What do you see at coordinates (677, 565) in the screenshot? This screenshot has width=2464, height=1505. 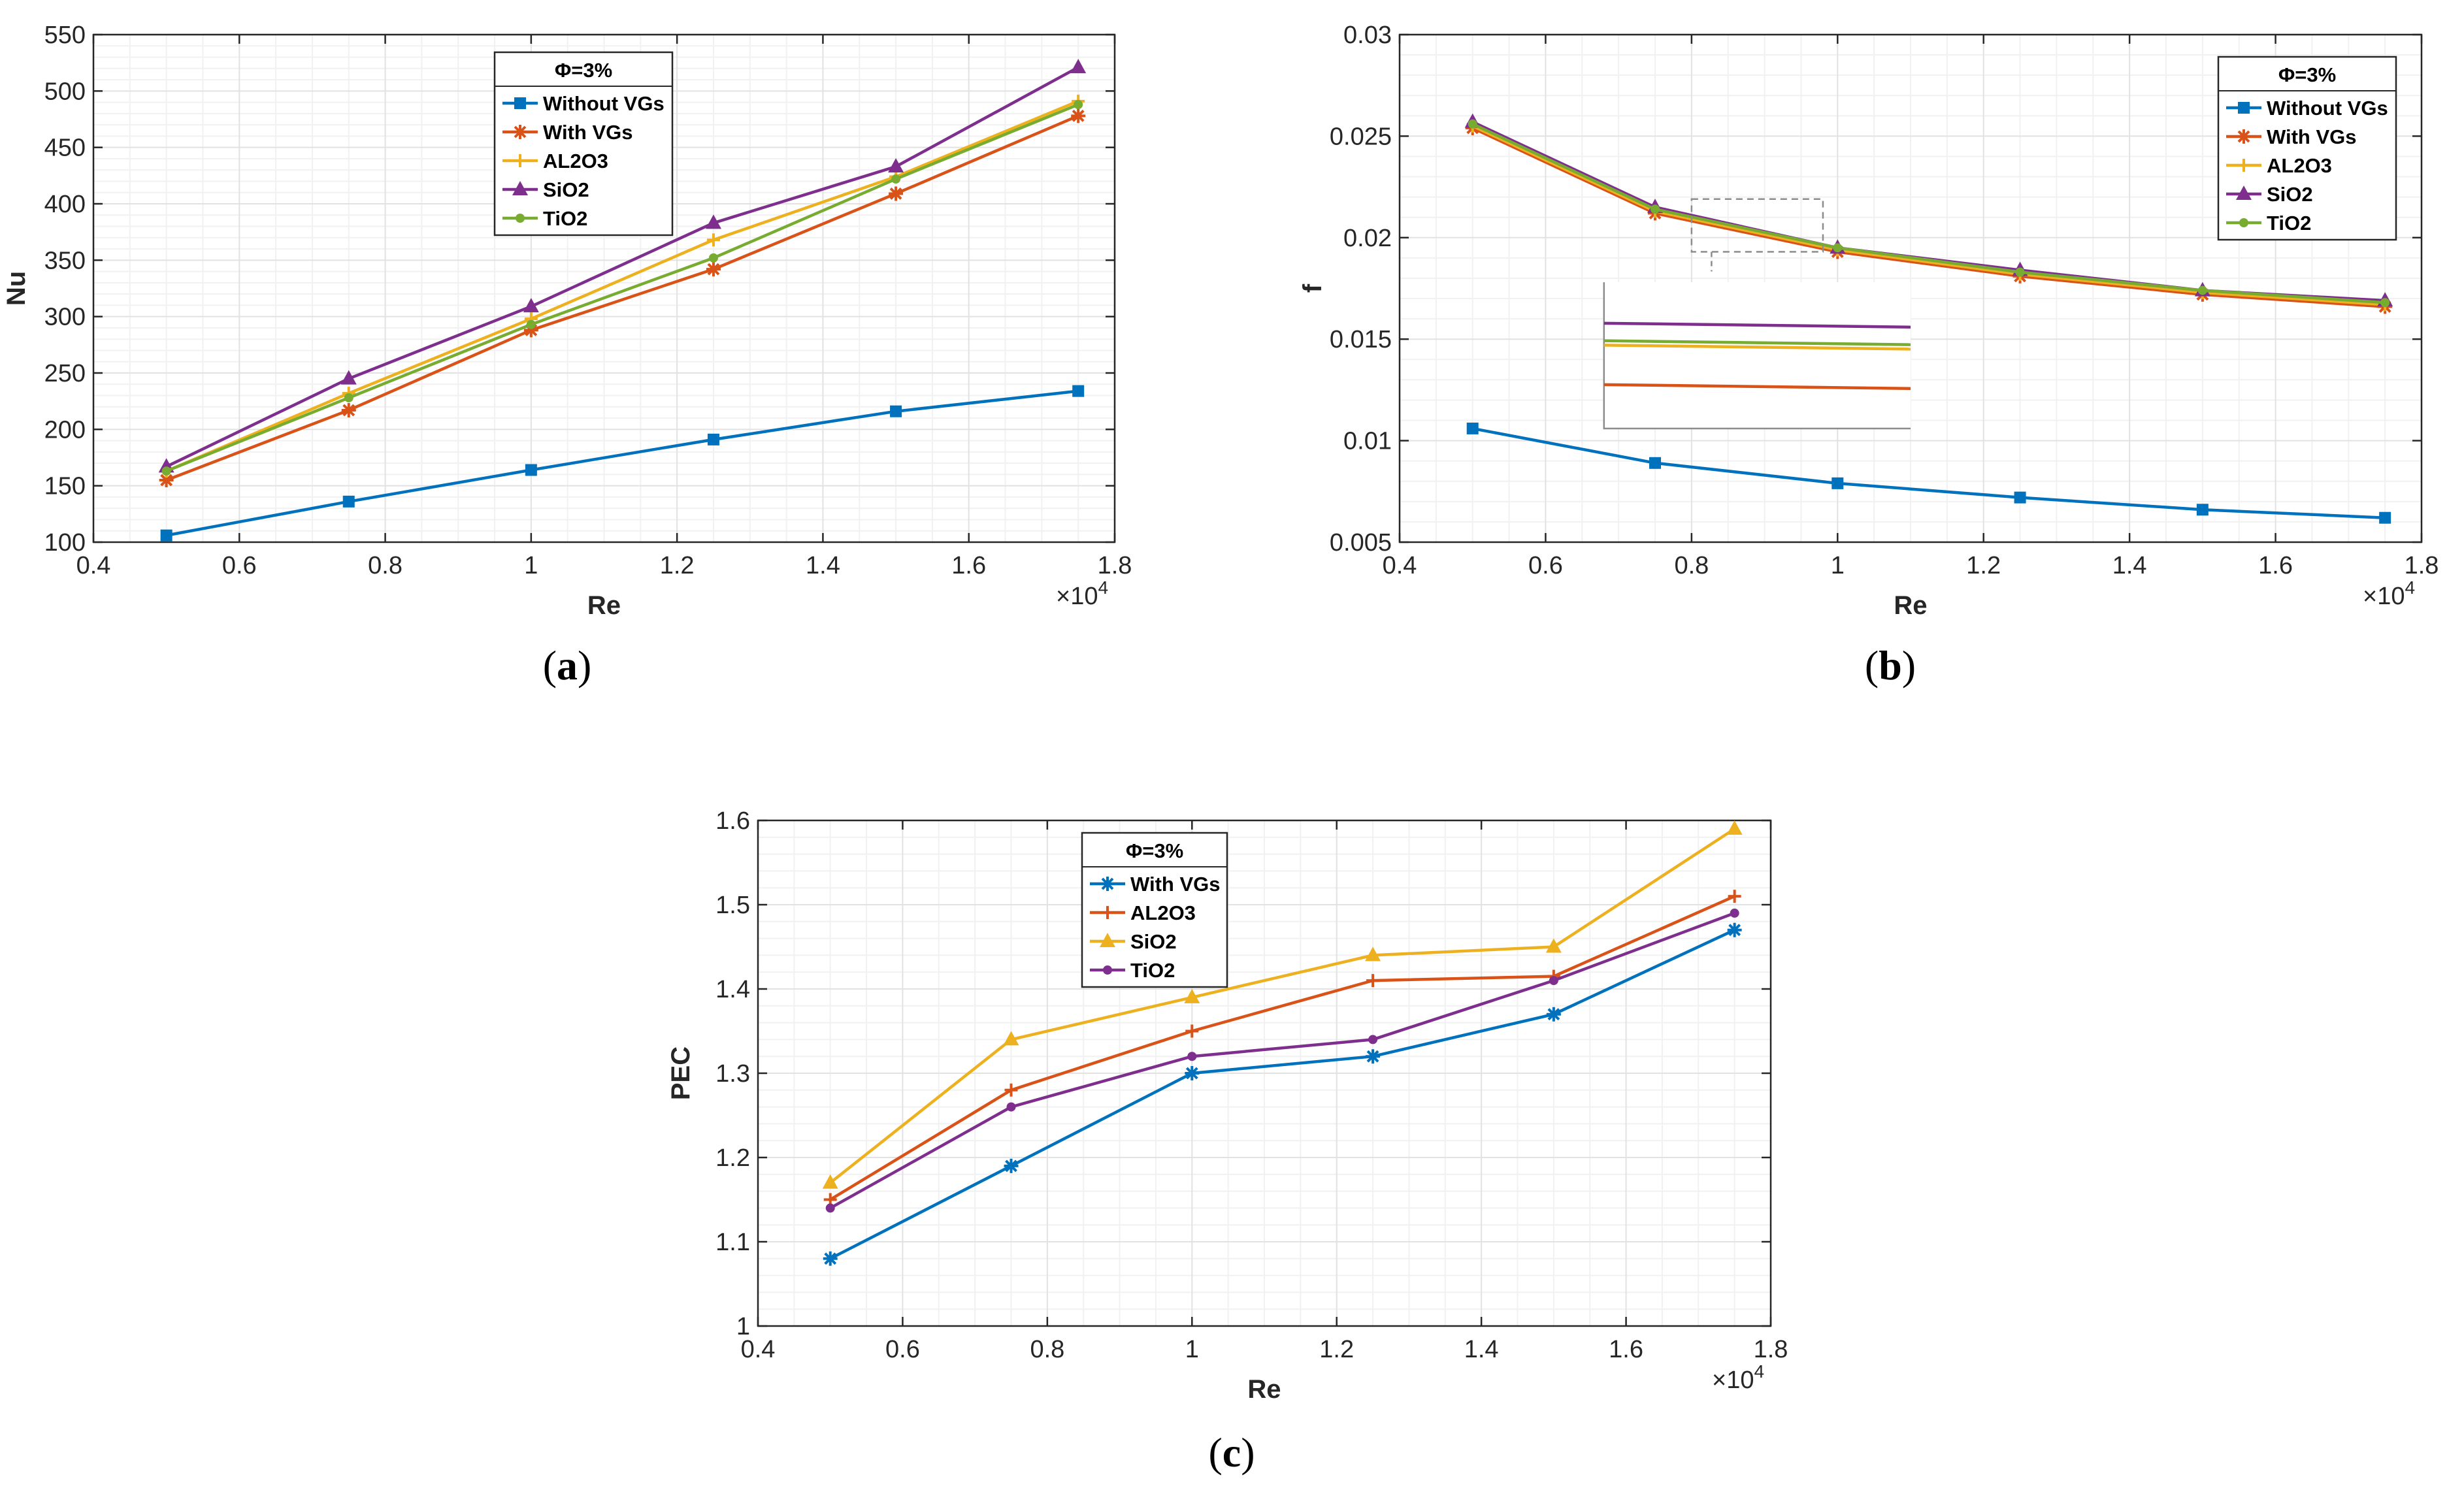 I see `x-tick-label: 1.2` at bounding box center [677, 565].